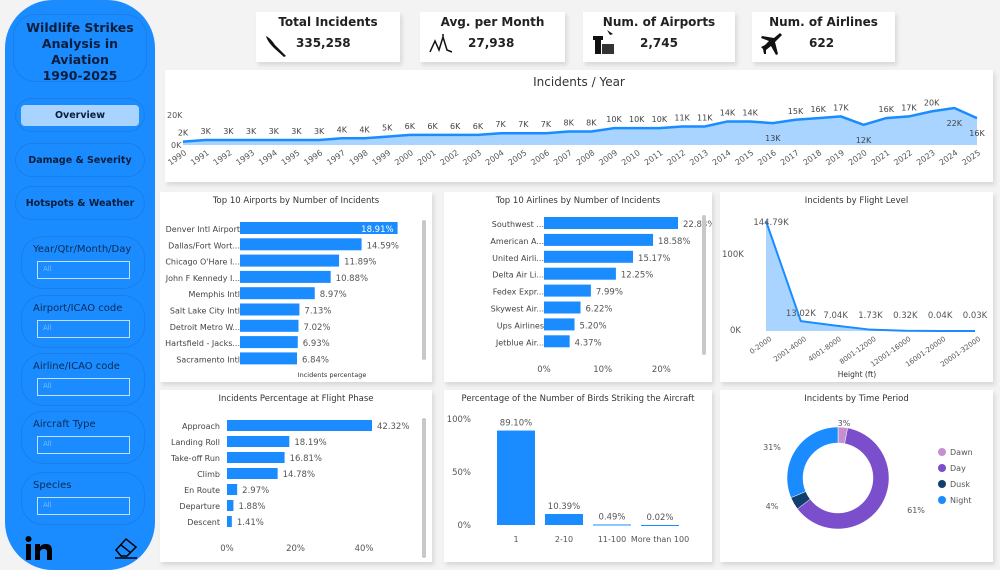 The height and width of the screenshot is (570, 1000). I want to click on kpi-title: Num. of Airlines, so click(823, 22).